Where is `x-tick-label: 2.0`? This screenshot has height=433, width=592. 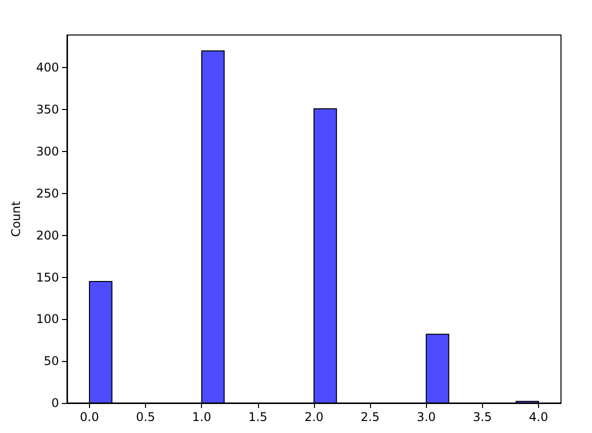 x-tick-label: 2.0 is located at coordinates (314, 417).